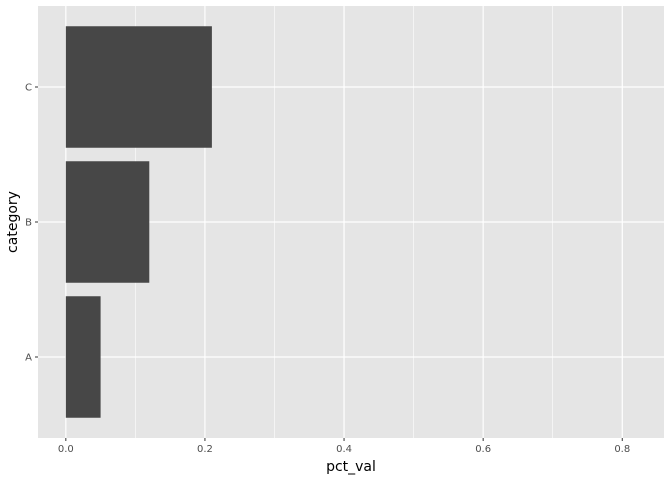 This screenshot has height=484, width=672. Describe the element at coordinates (28, 358) in the screenshot. I see `y-tick-label: A` at that location.